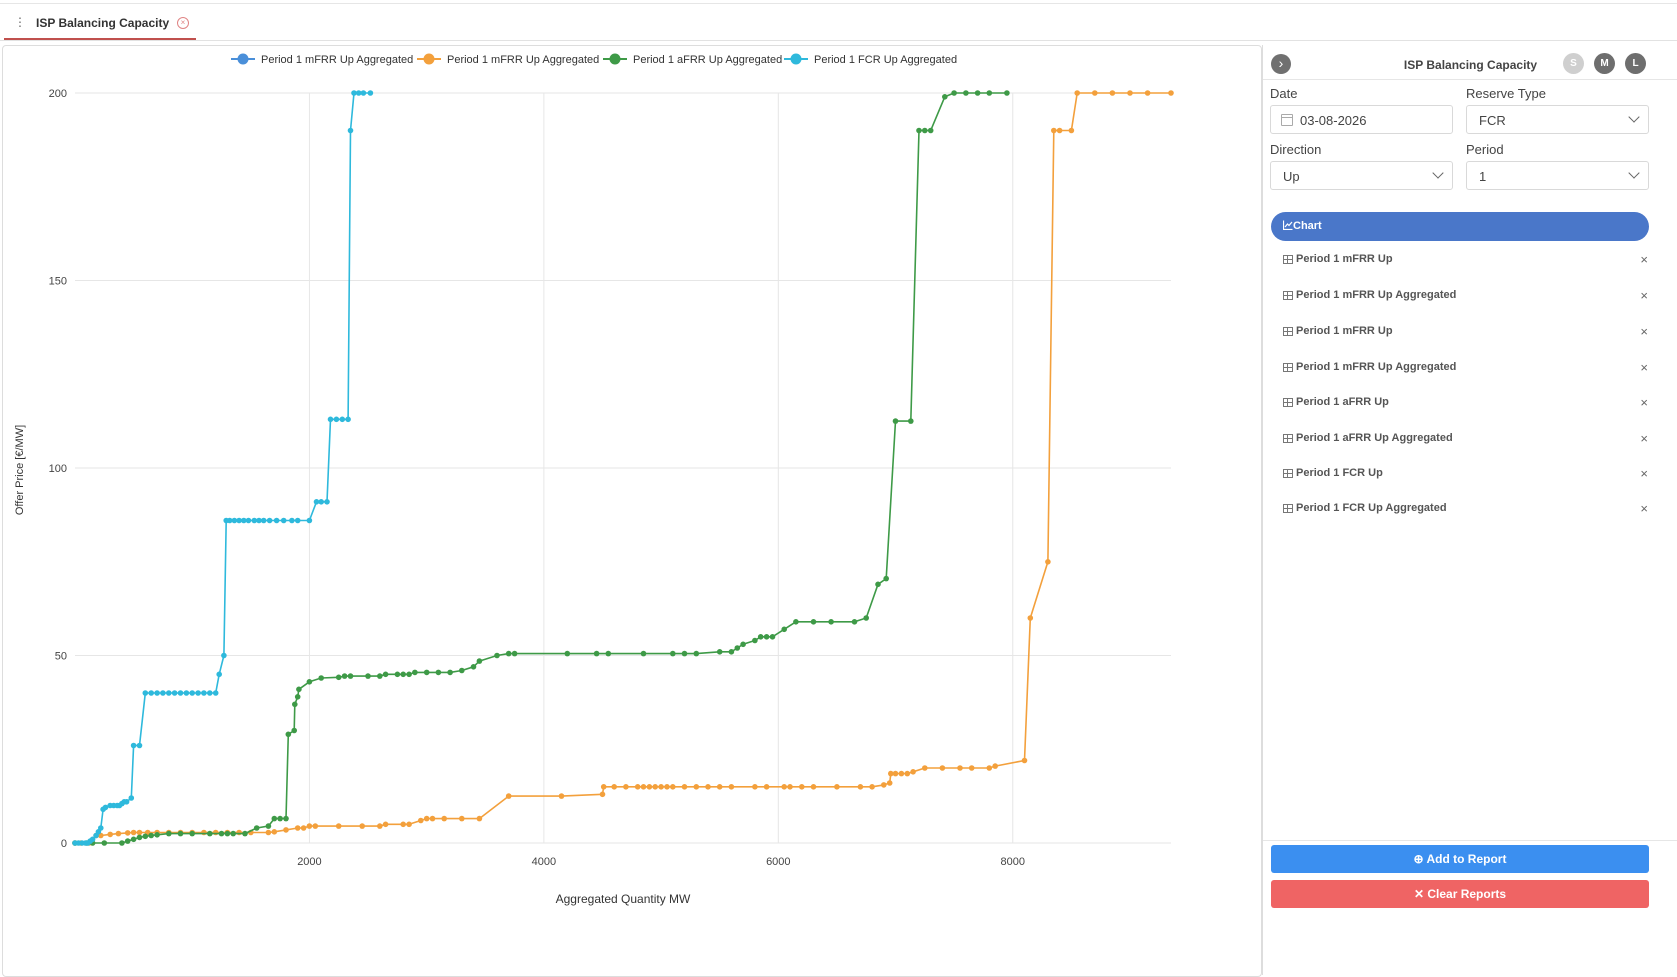 This screenshot has height=977, width=1677. What do you see at coordinates (1465, 511) in the screenshot?
I see `report-item: Period 1 FCR Up Aggregated ×` at bounding box center [1465, 511].